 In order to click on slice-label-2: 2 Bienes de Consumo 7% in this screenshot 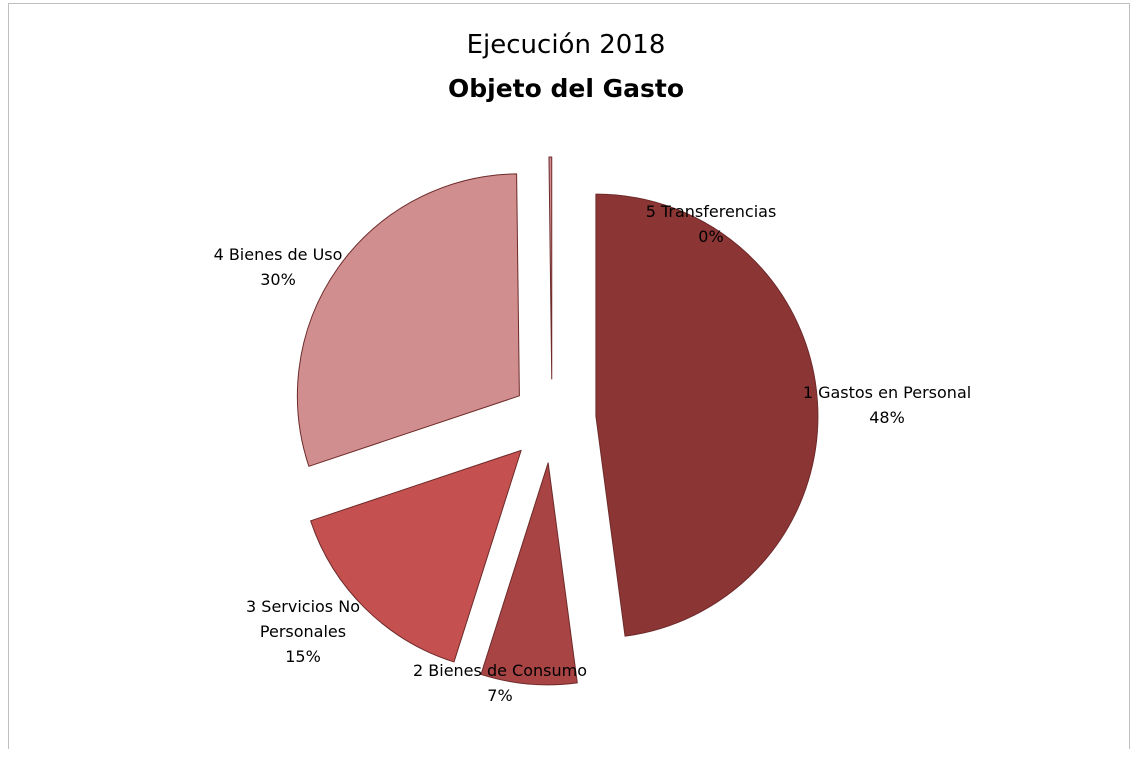, I will do `click(500, 683)`.